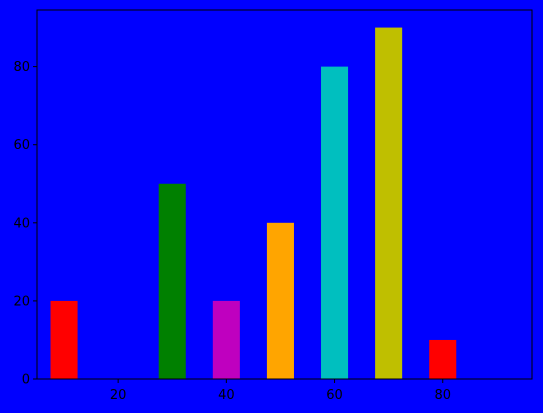 This screenshot has width=543, height=413. Describe the element at coordinates (118, 395) in the screenshot. I see `x-tick-label: 20` at that location.